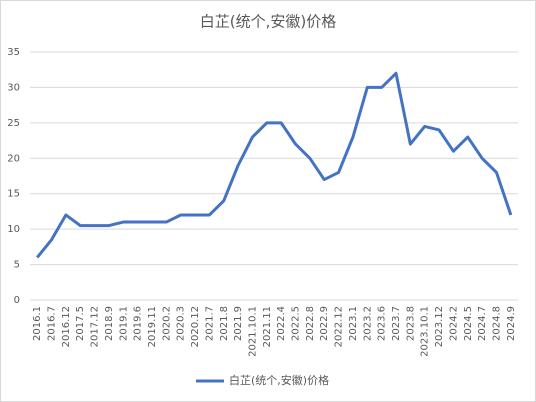 Image resolution: width=536 pixels, height=402 pixels. What do you see at coordinates (13, 194) in the screenshot?
I see `y-tick-label: 15` at bounding box center [13, 194].